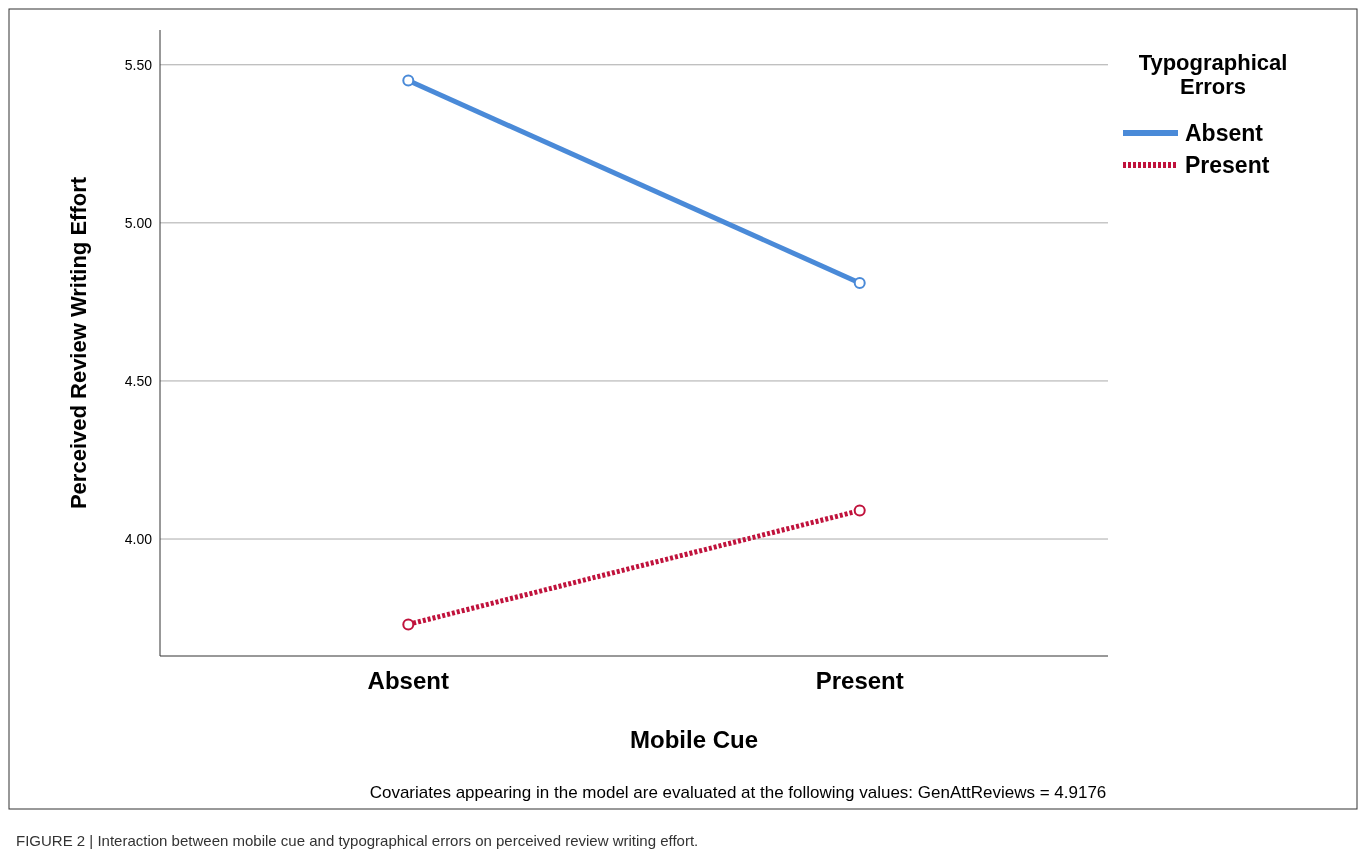 The height and width of the screenshot is (862, 1358). Describe the element at coordinates (1213, 74) in the screenshot. I see `legend-title: Typographical Errors` at that location.